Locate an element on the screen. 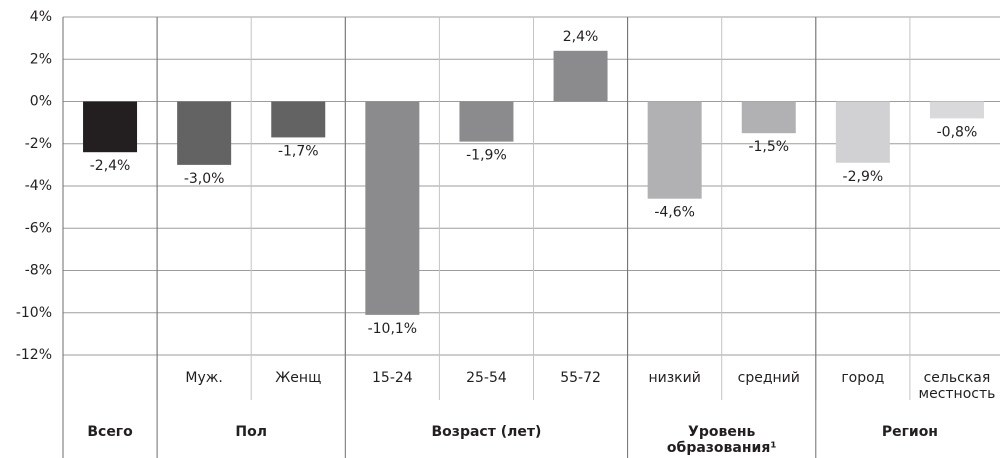  x-tick-label: сельская местность is located at coordinates (957, 386).